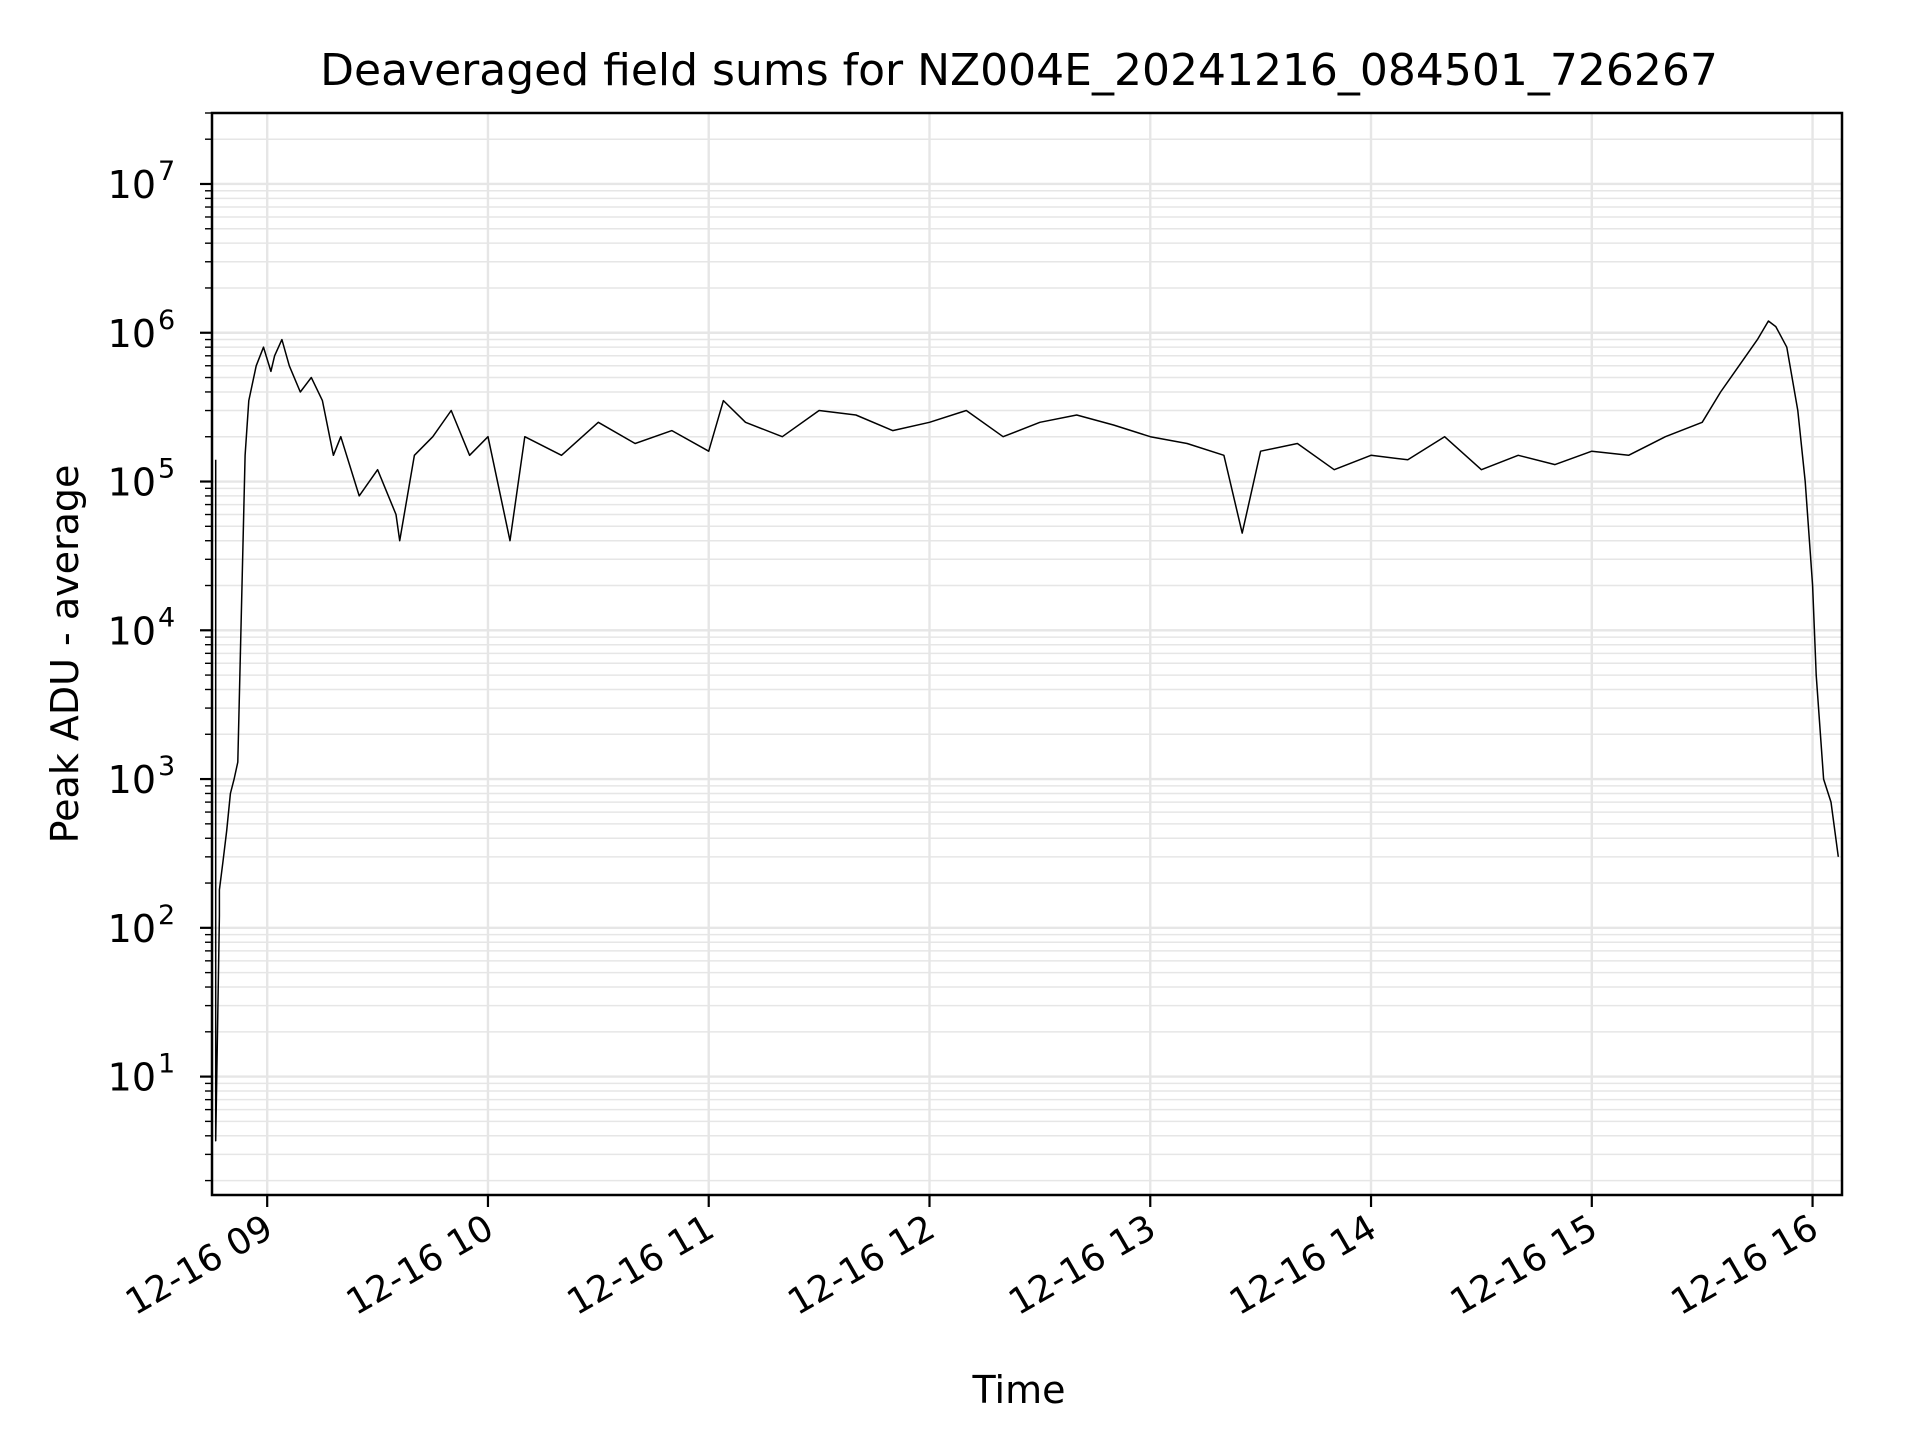 This screenshot has height=1440, width=1920. I want to click on y-tick-exponent: 2, so click(166, 915).